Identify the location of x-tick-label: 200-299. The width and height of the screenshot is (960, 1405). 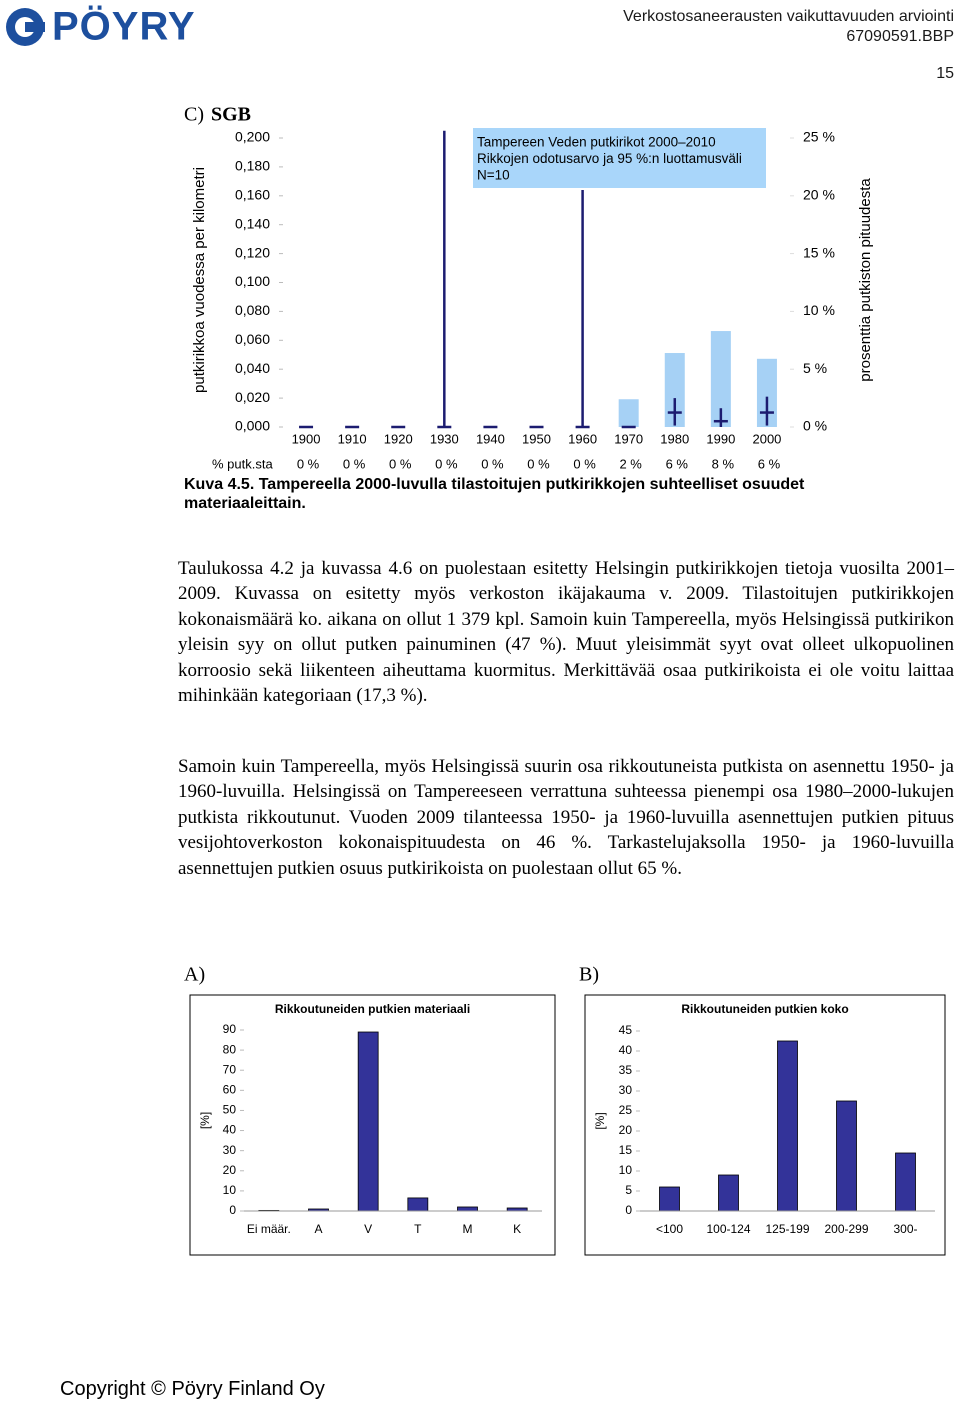
(846, 1229).